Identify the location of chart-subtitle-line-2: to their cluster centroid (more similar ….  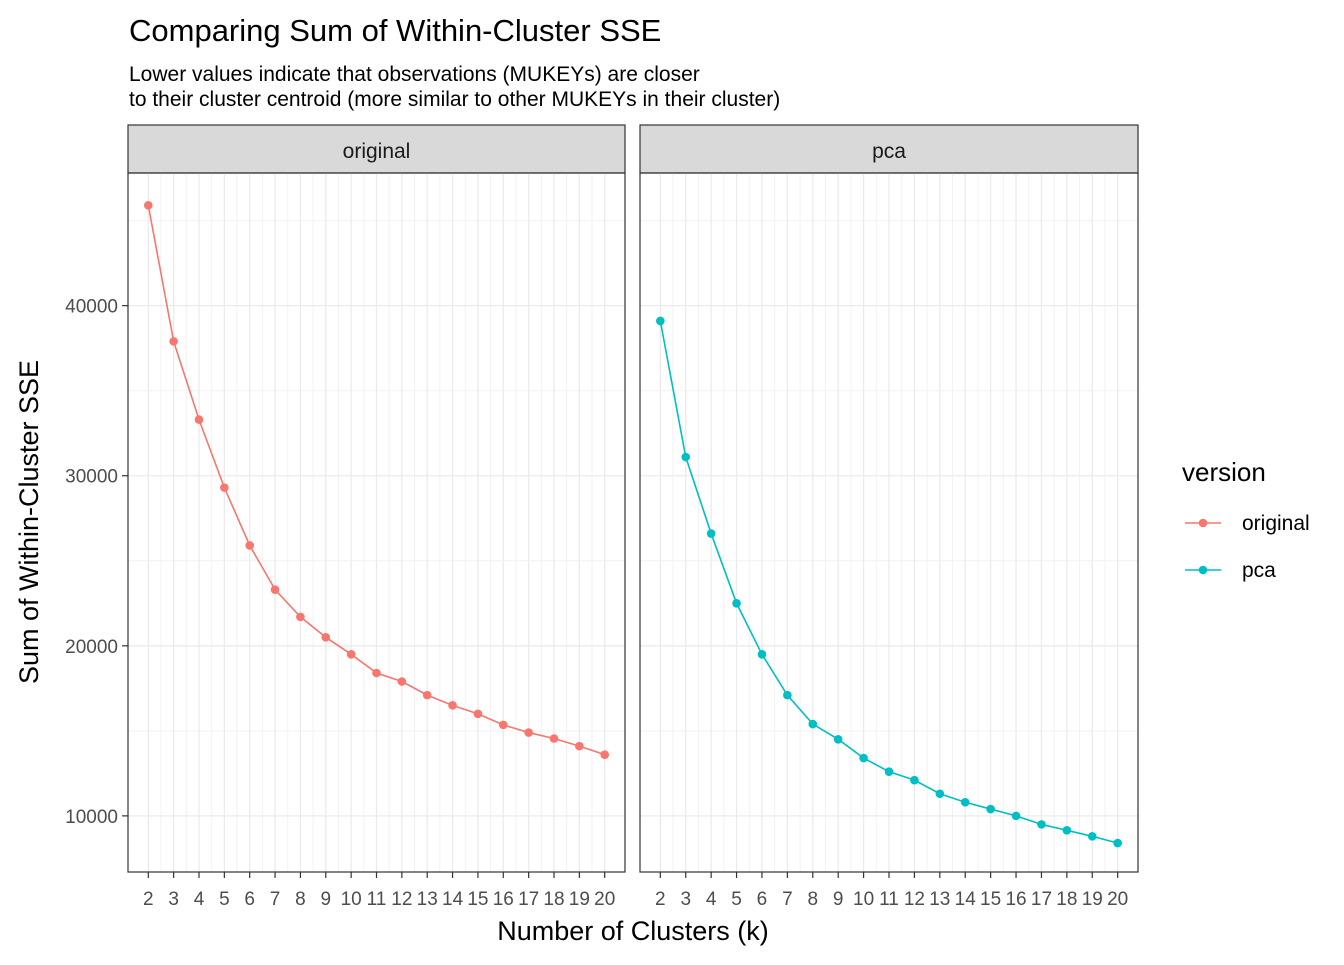
(454, 99).